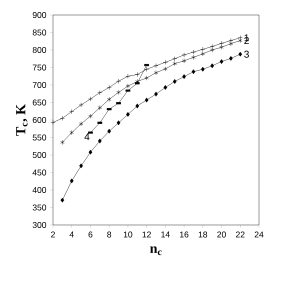 The height and width of the screenshot is (288, 282). What do you see at coordinates (87, 136) in the screenshot?
I see `series-label: 4` at bounding box center [87, 136].